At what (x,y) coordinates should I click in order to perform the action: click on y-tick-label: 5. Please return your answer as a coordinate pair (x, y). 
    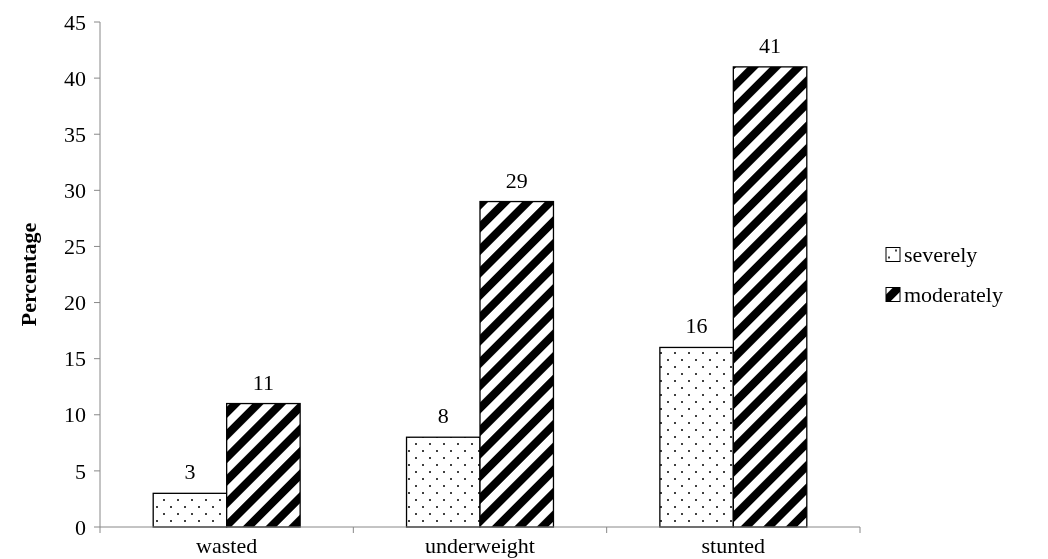
    Looking at the image, I should click on (80, 471).